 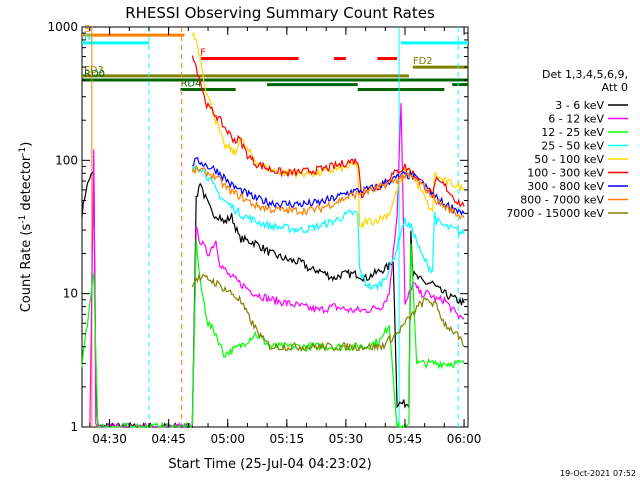 What do you see at coordinates (569, 159) in the screenshot?
I see `legend-label: 50 - 100 keV` at bounding box center [569, 159].